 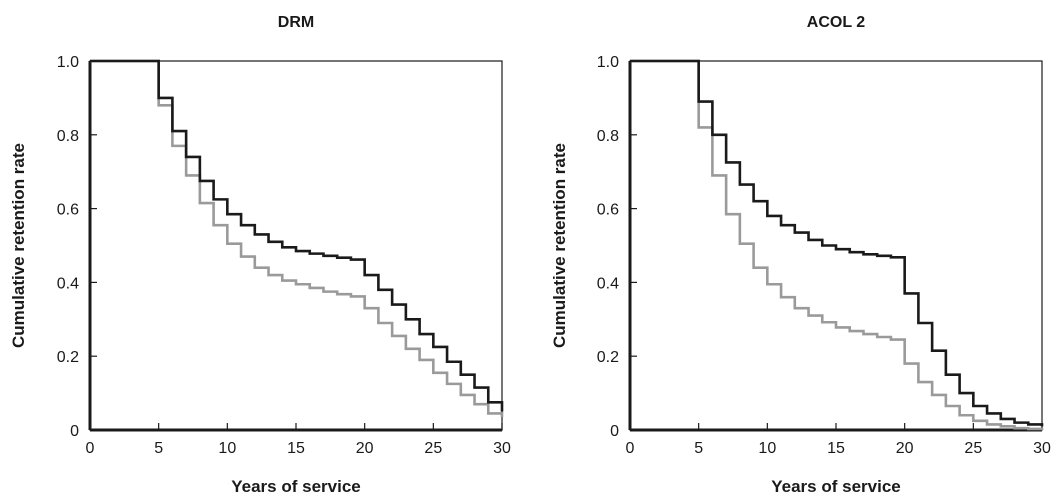 What do you see at coordinates (836, 22) in the screenshot?
I see `chart-title: ACOL 2` at bounding box center [836, 22].